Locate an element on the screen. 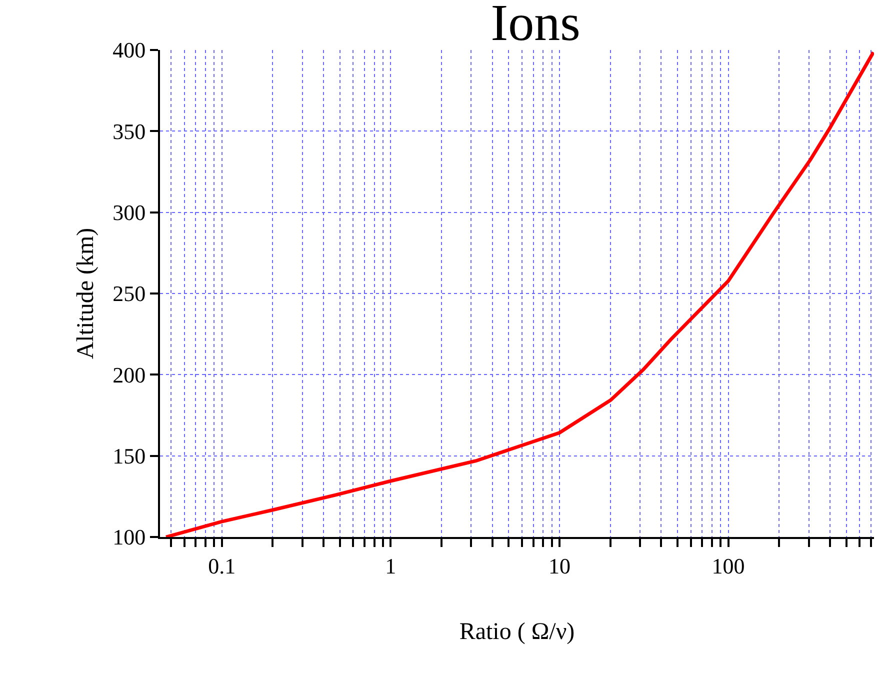 The width and height of the screenshot is (878, 692). y-axis-title: Altitude (km) is located at coordinates (86, 294).